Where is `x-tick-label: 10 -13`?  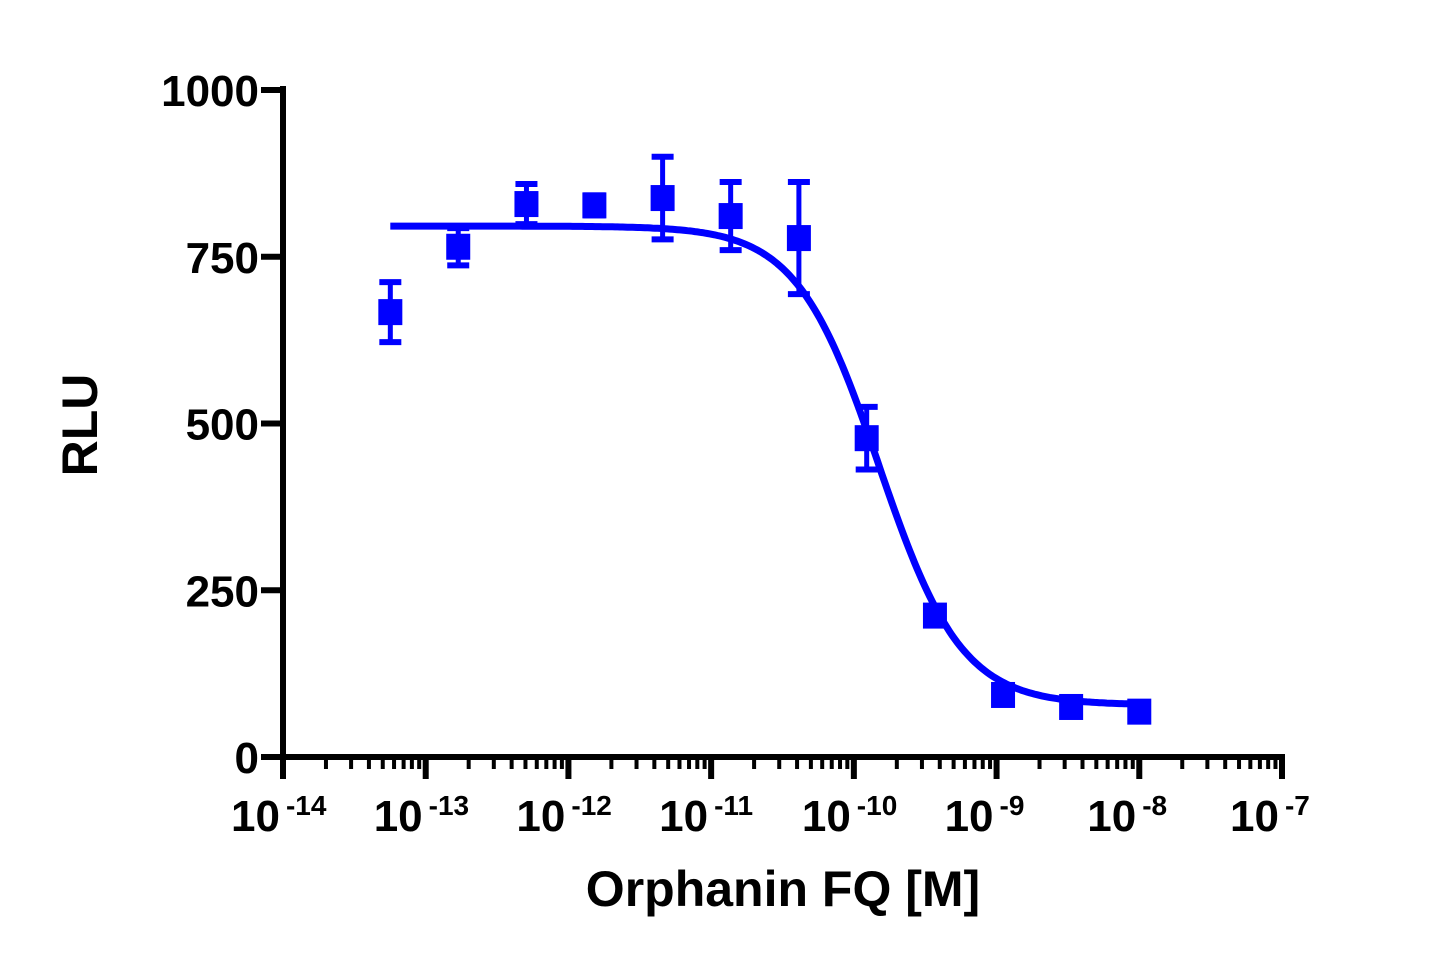 x-tick-label: 10 -13 is located at coordinates (421, 815).